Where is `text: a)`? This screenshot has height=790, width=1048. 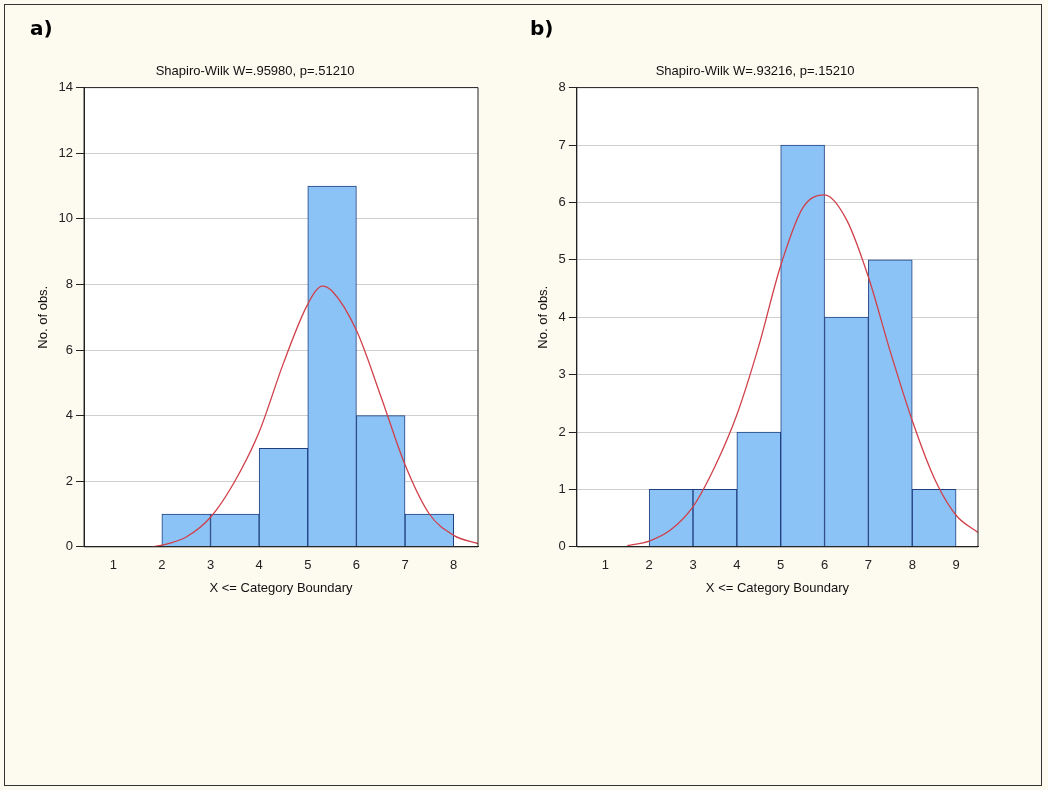
text: a) is located at coordinates (41, 28).